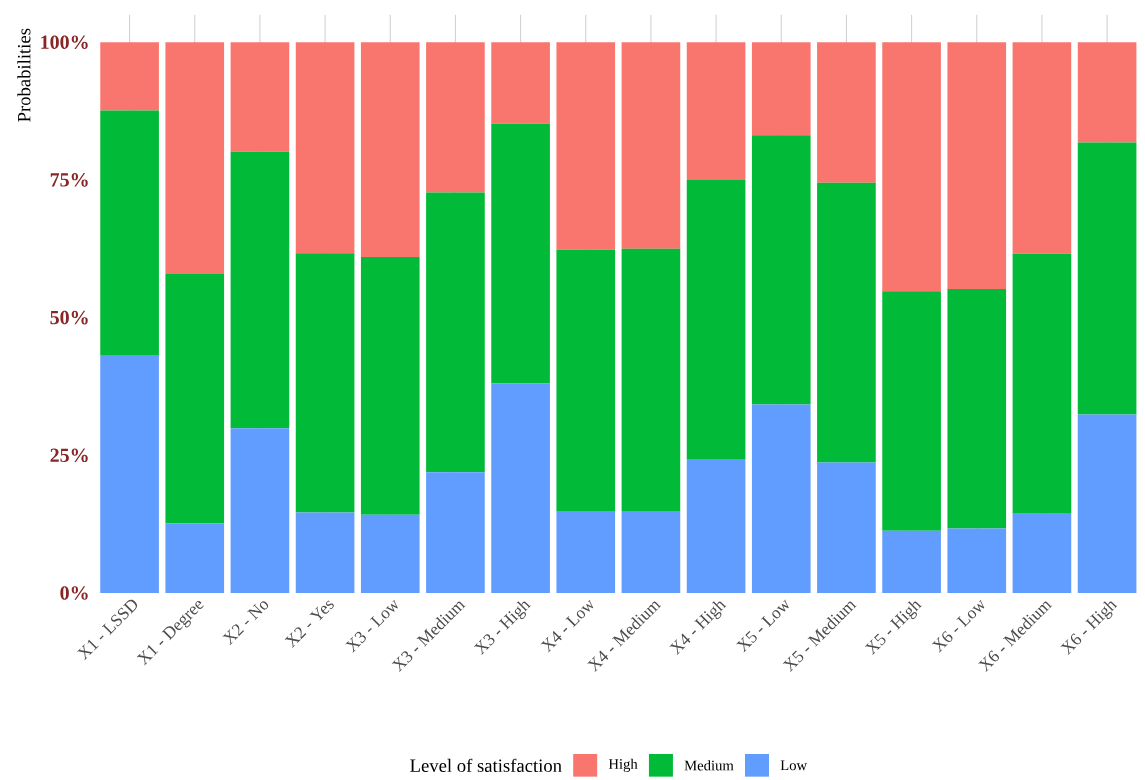 The height and width of the screenshot is (780, 1145). What do you see at coordinates (623, 765) in the screenshot?
I see `legend-label: High` at bounding box center [623, 765].